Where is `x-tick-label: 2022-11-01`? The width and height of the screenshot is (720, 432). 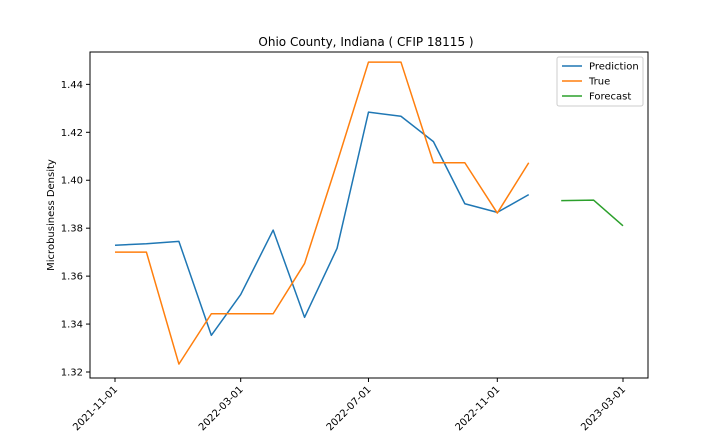 x-tick-label: 2022-11-01 is located at coordinates (478, 408).